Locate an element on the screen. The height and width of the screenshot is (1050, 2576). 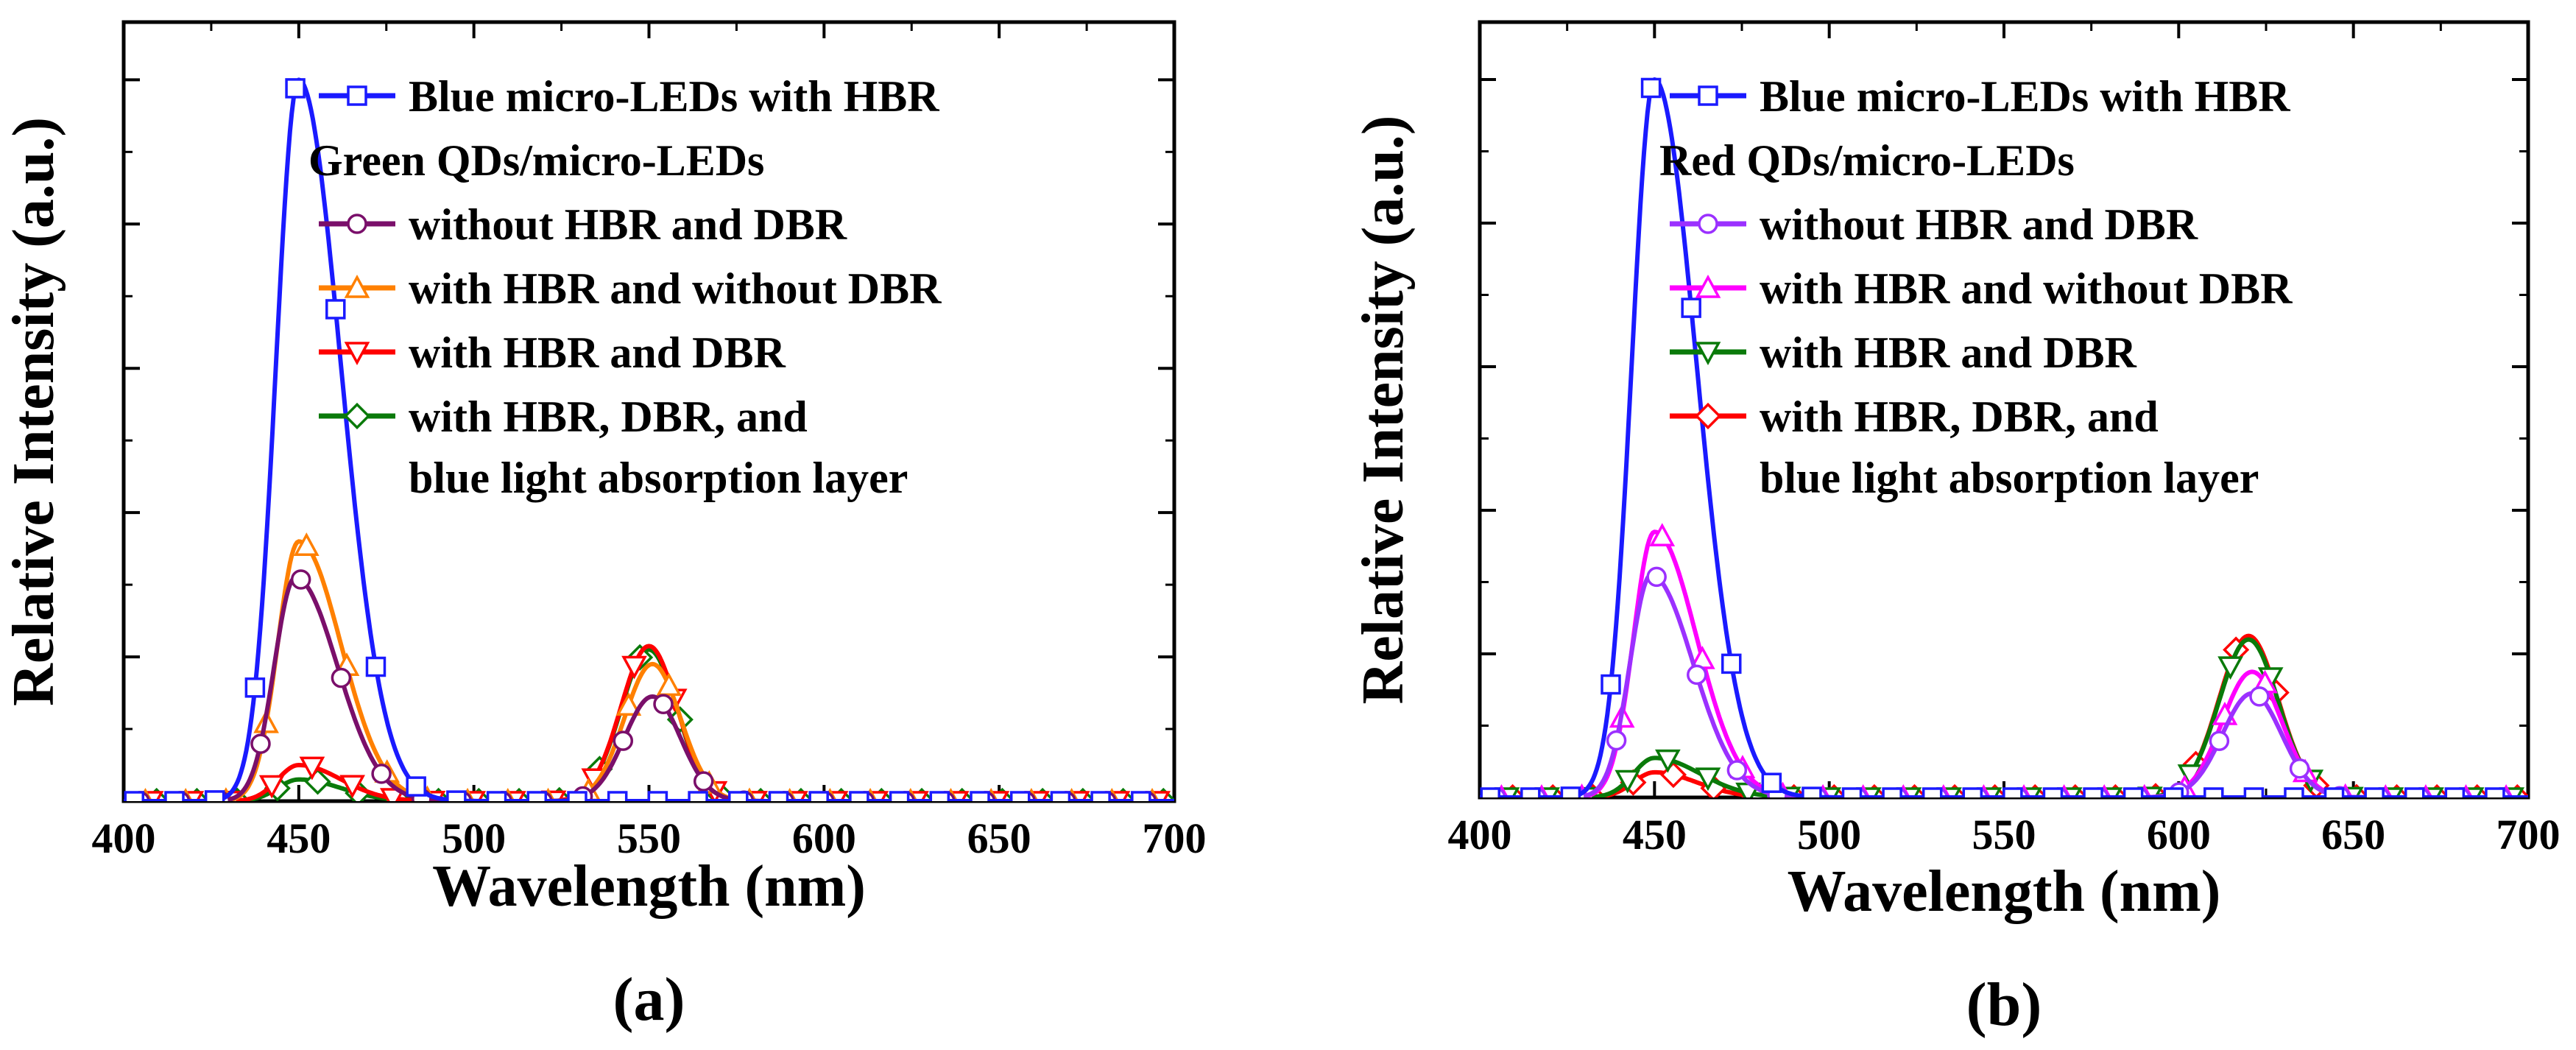
legend-label: with HBR, DBR, and is located at coordinates (1959, 416).